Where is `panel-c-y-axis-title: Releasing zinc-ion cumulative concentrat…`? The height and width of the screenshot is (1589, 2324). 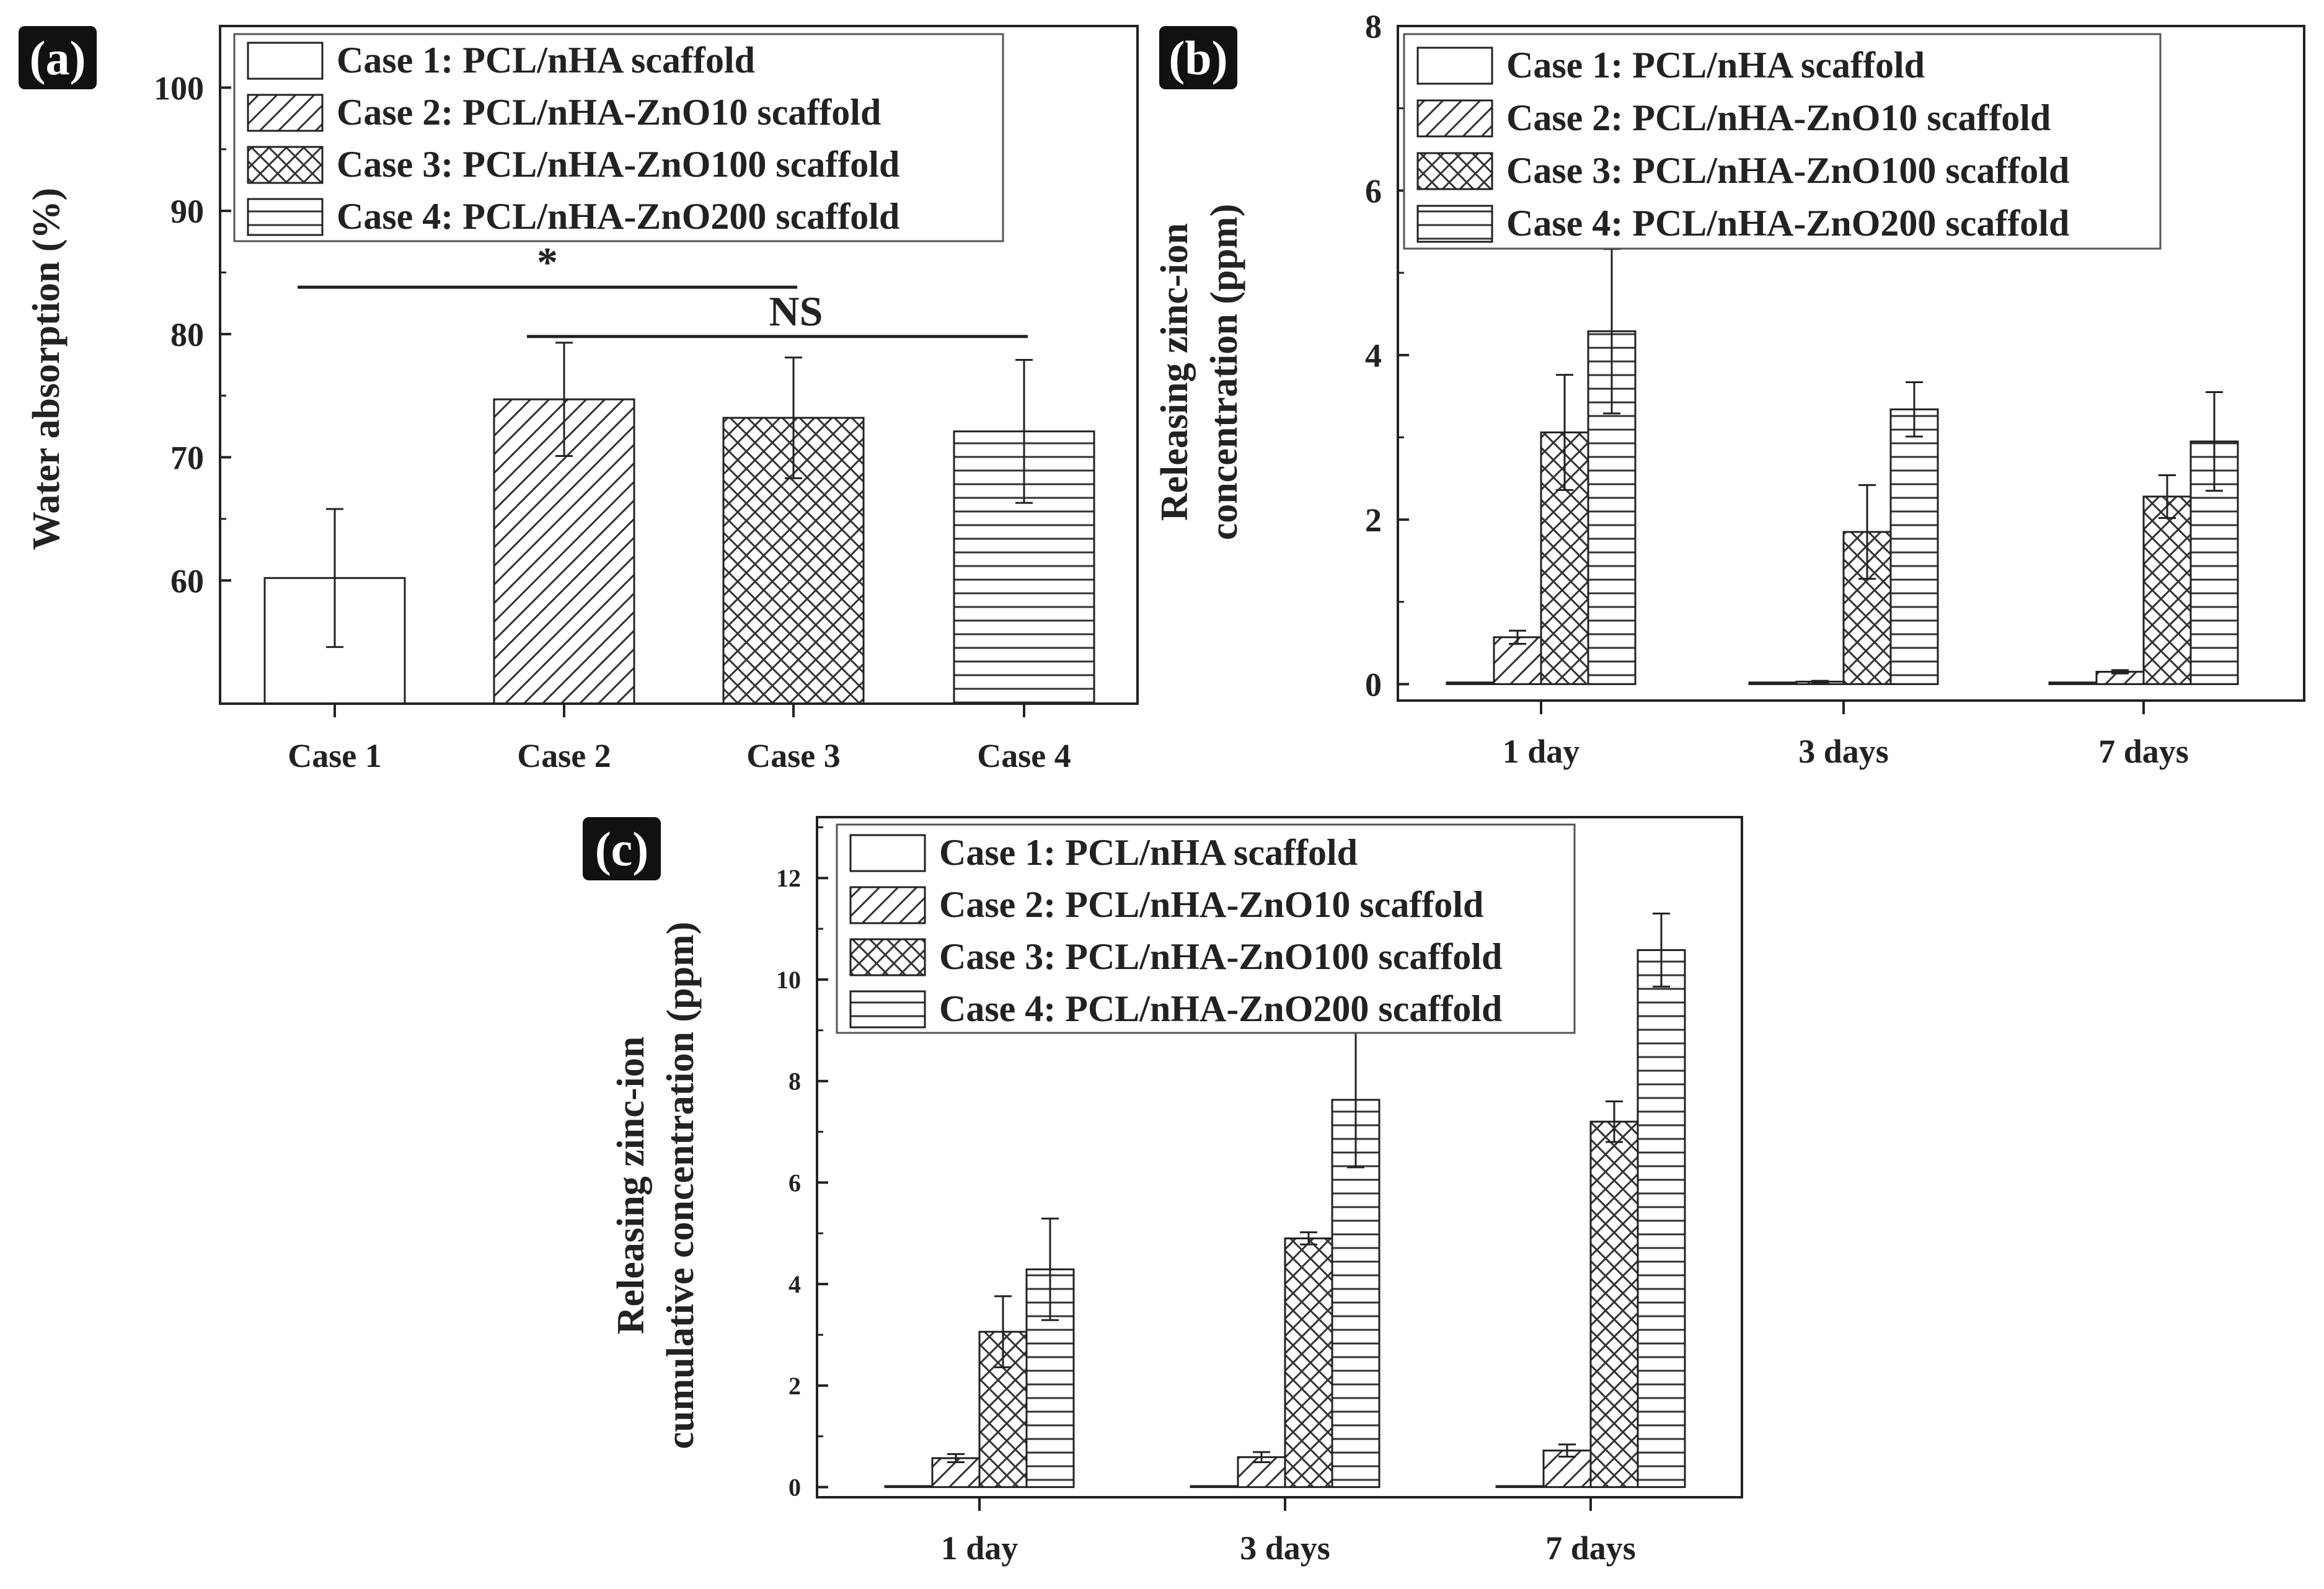 panel-c-y-axis-title: Releasing zinc-ion cumulative concentrat… is located at coordinates (656, 1186).